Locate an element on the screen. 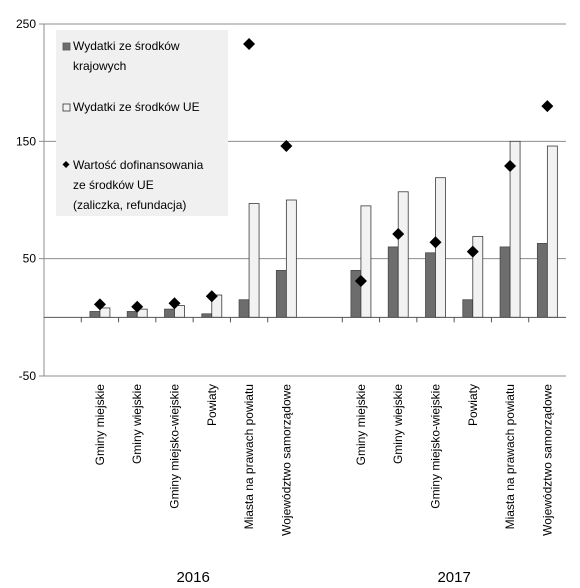 The height and width of the screenshot is (588, 580). legend-label-krajowe-line1: Wydatki ze środków is located at coordinates (126, 46).